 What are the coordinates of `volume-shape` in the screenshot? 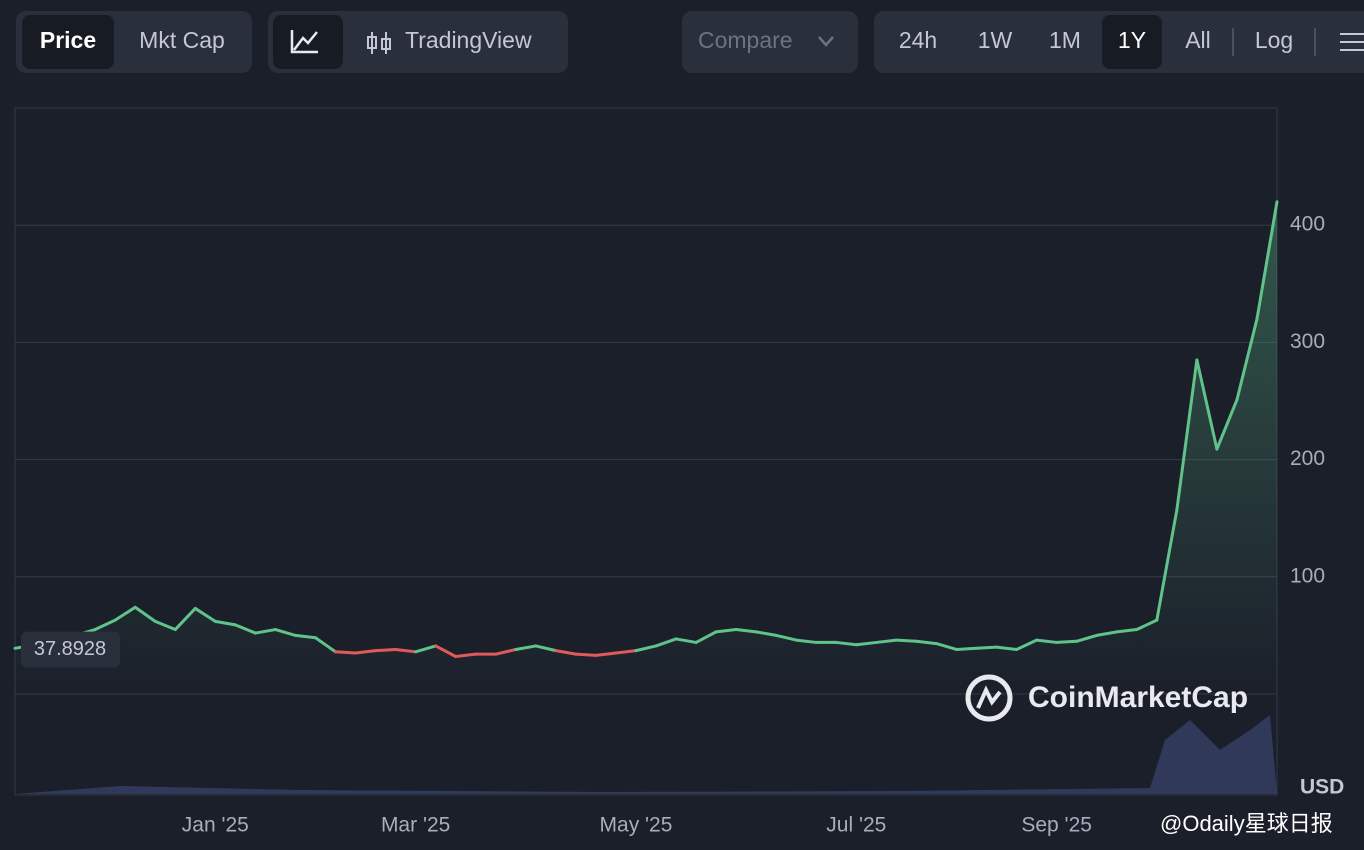 It's located at (646, 754).